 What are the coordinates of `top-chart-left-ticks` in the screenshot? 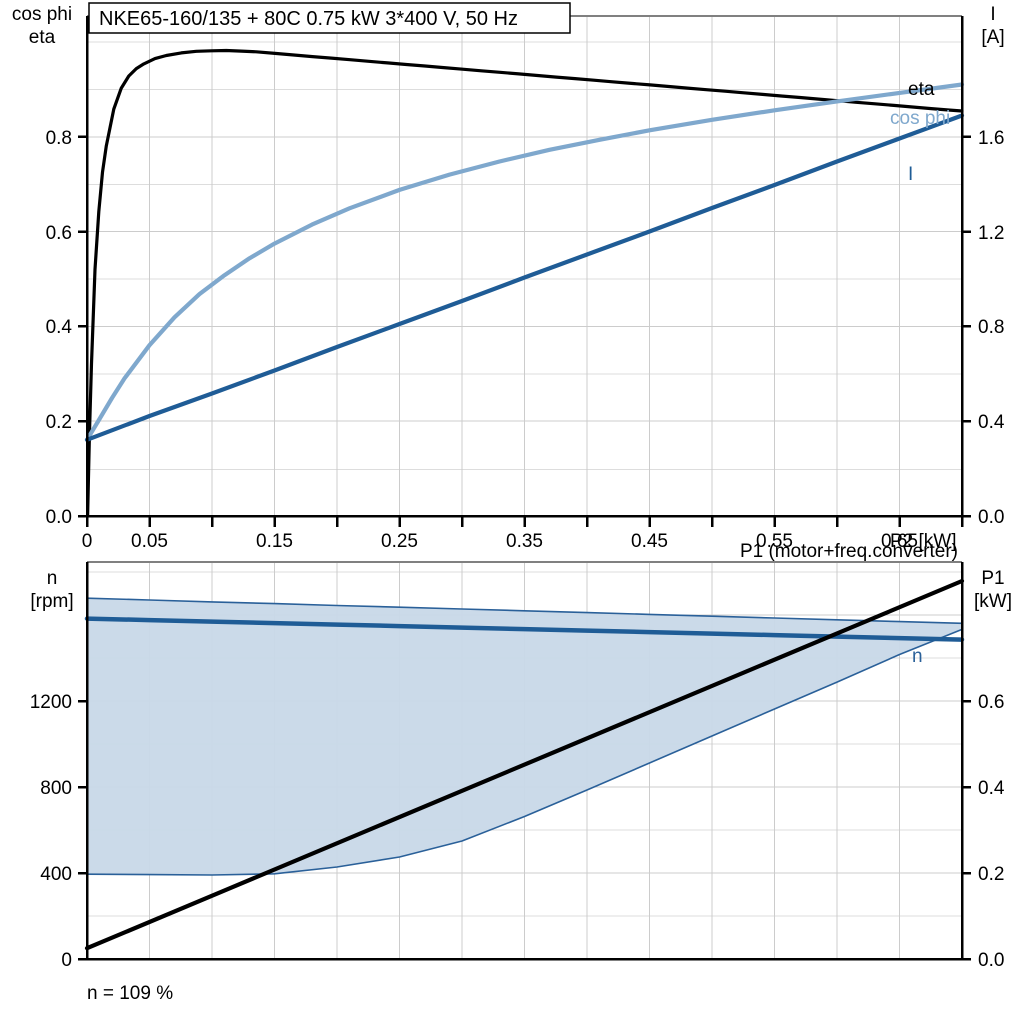 It's located at (82, 326).